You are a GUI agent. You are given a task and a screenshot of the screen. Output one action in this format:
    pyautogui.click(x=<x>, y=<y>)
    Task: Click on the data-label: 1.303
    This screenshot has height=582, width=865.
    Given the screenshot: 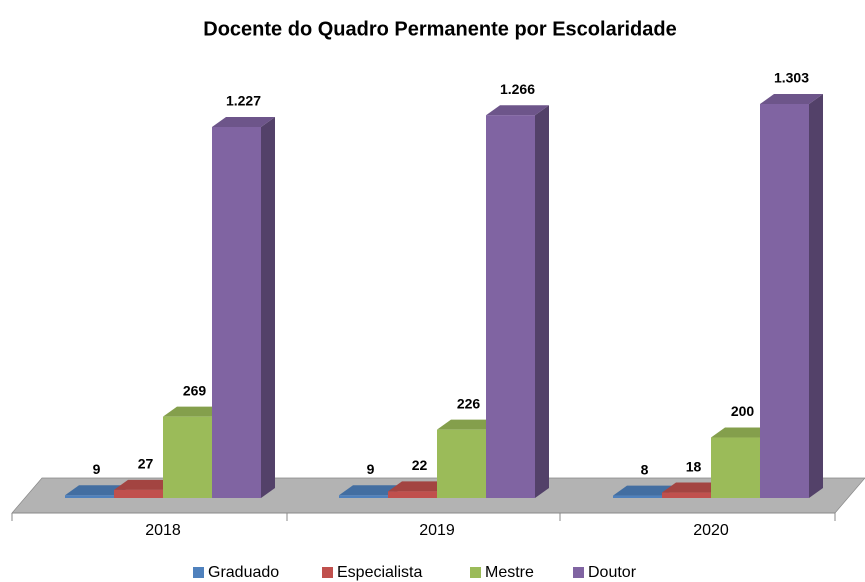 What is the action you would take?
    pyautogui.click(x=791, y=78)
    